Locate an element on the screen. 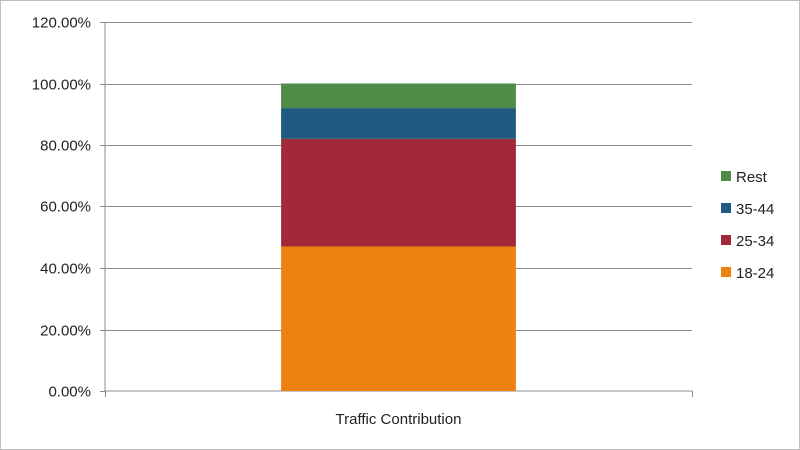 Image resolution: width=800 pixels, height=450 pixels. y-tick-label: 80.00% is located at coordinates (65, 146).